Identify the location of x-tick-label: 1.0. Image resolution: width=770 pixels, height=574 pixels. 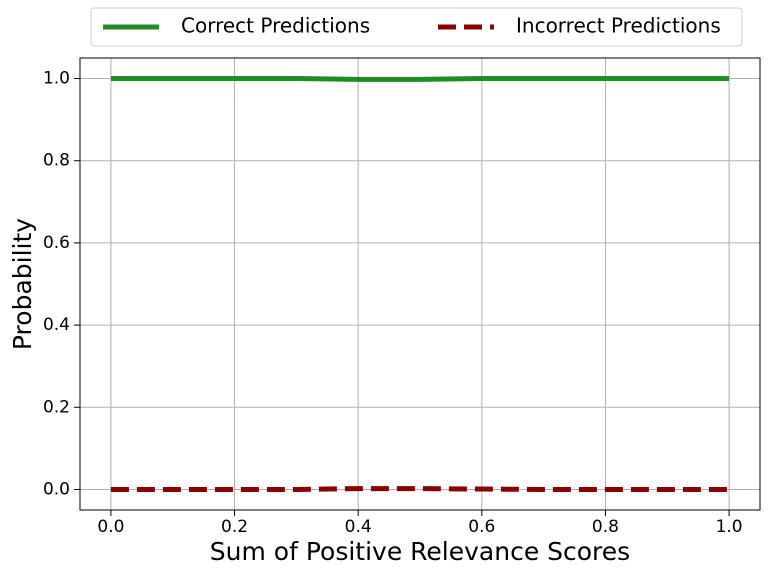
(729, 527).